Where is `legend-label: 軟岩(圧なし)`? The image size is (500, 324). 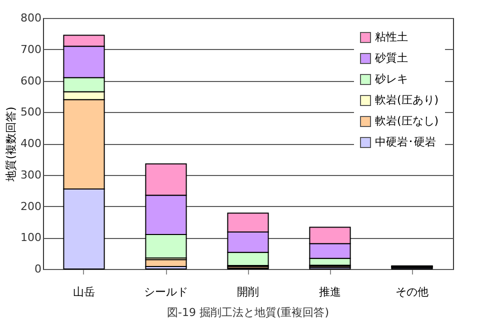
legend-label: 軟岩(圧なし) is located at coordinates (407, 121).